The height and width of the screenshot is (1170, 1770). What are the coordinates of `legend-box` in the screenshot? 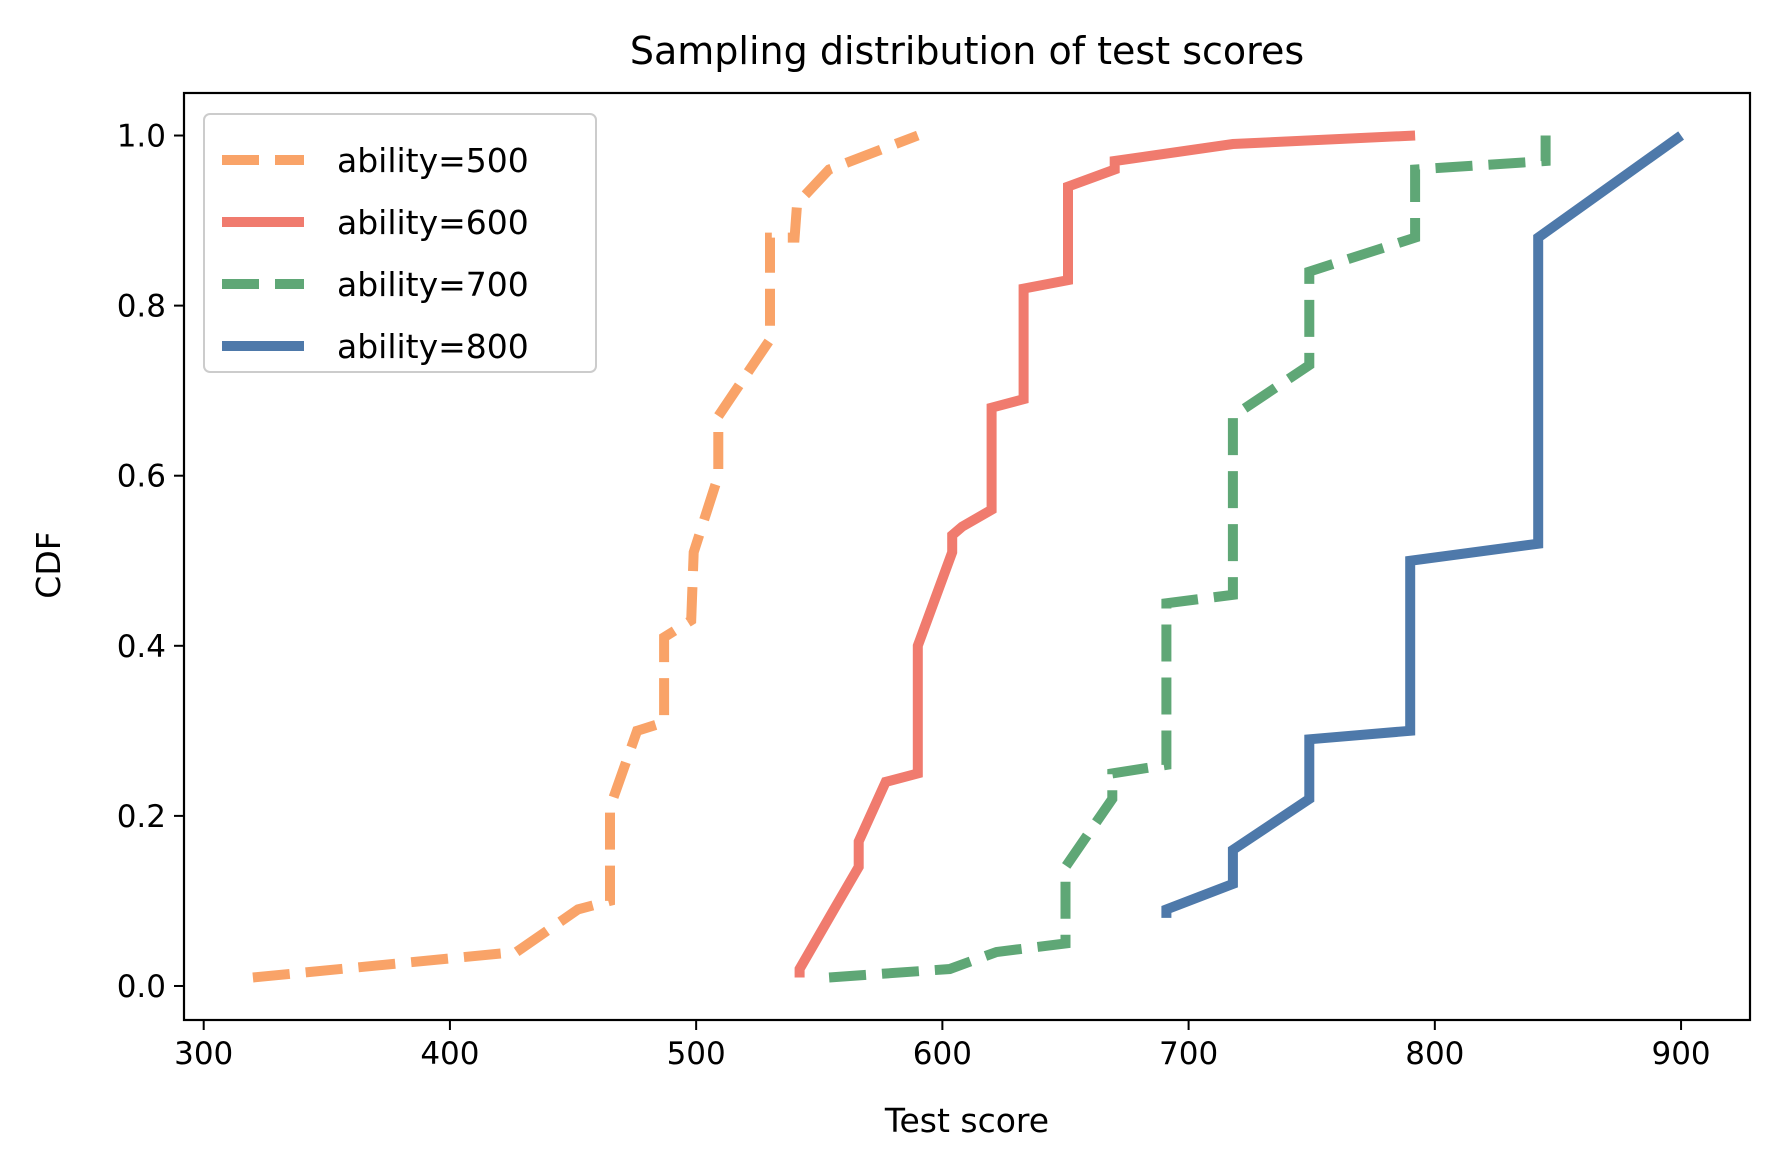 It's located at (400, 243).